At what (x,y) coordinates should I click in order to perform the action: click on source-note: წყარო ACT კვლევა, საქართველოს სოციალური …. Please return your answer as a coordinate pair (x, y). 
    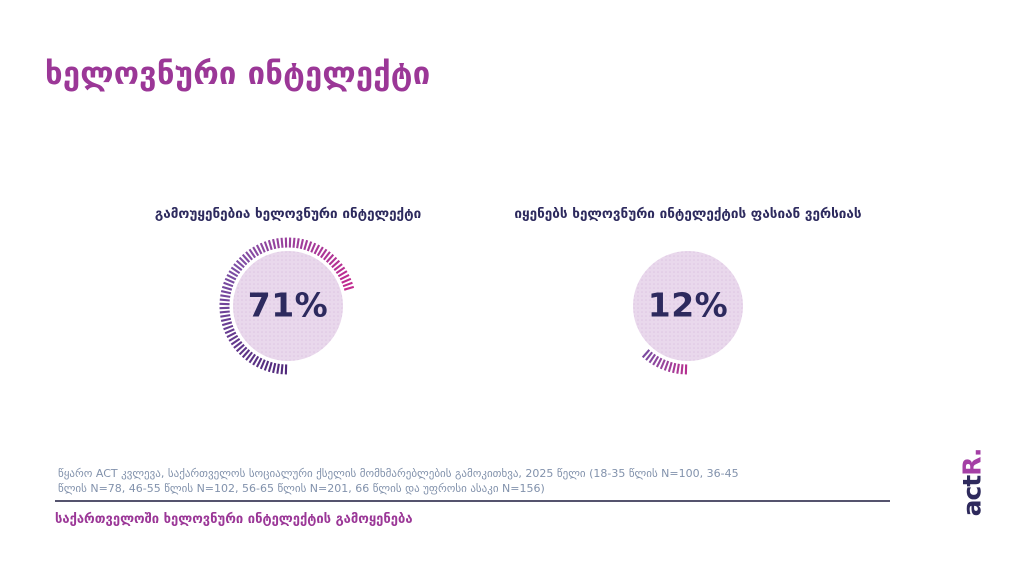
    Looking at the image, I should click on (398, 481).